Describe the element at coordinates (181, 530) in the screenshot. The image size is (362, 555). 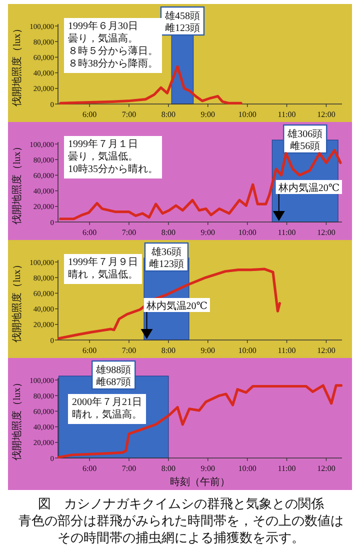
I see `text: 青色の部分は群飛がみられた時間帯を，その上の数値はその時間帯の捕虫網による捕獲数を示す。` at that location.